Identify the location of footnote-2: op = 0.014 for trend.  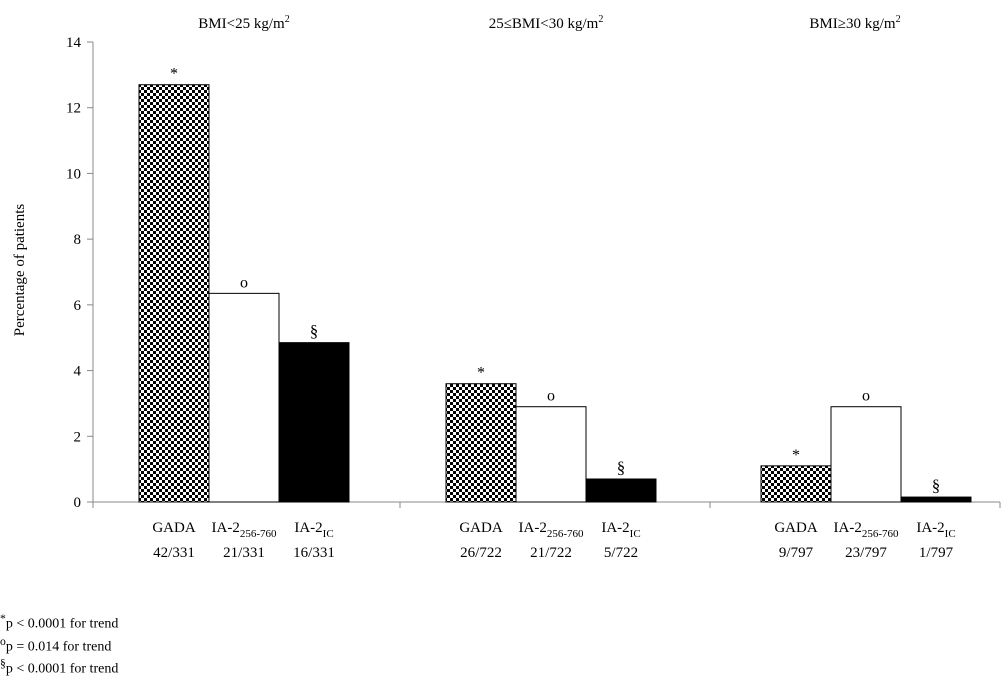
(56, 644).